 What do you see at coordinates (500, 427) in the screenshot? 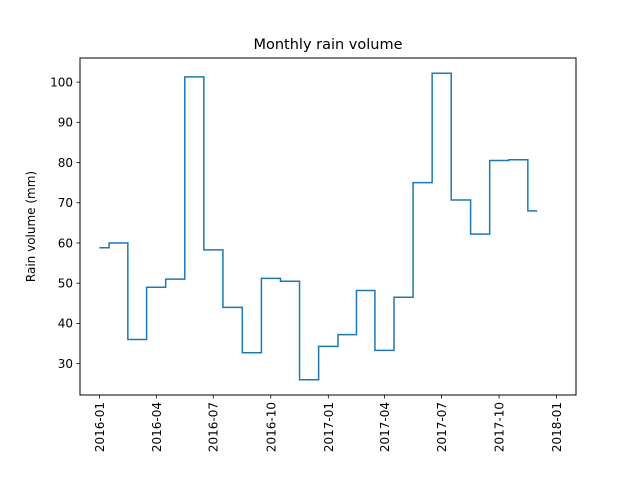
I see `x-tick-label: 2017-10` at bounding box center [500, 427].